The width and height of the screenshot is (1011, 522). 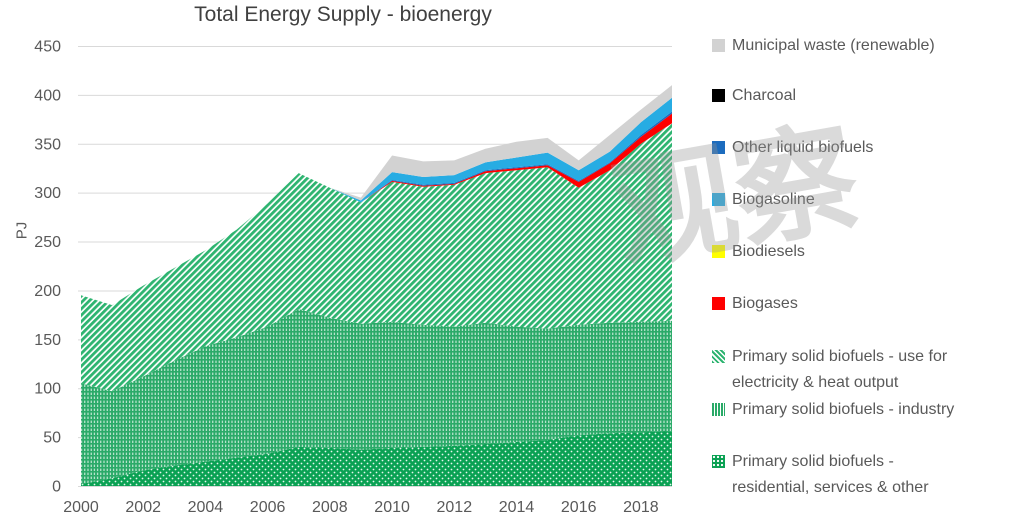 I want to click on legend-item-other-liquid-biofuels: Other liquid biofuels, so click(x=861, y=148).